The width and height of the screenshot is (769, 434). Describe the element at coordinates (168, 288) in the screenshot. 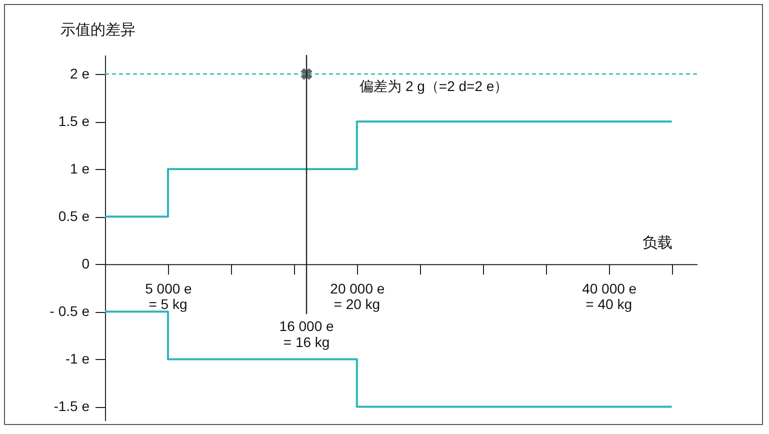

I see `x-tick-label: 5 000 e` at that location.